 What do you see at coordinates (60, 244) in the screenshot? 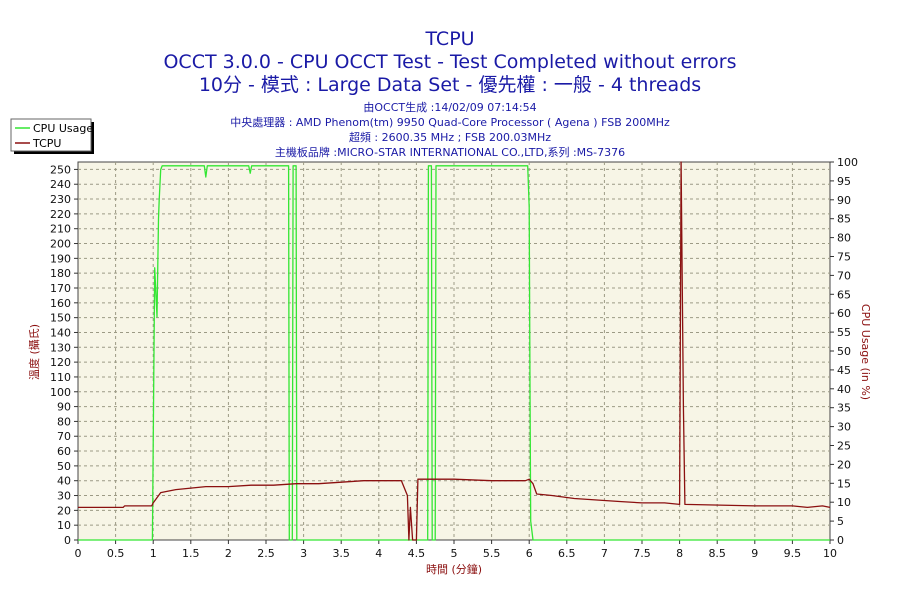
I see `left-tick-label: 200` at bounding box center [60, 244].